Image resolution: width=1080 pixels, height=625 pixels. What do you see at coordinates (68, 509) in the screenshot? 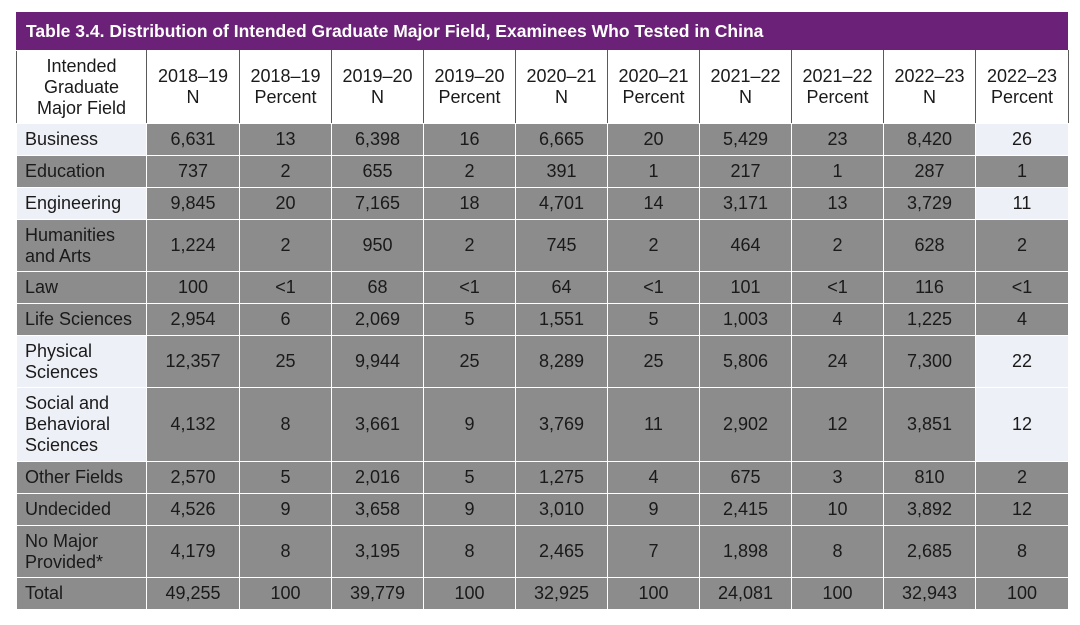
I see `row-label-line: Undecided` at bounding box center [68, 509].